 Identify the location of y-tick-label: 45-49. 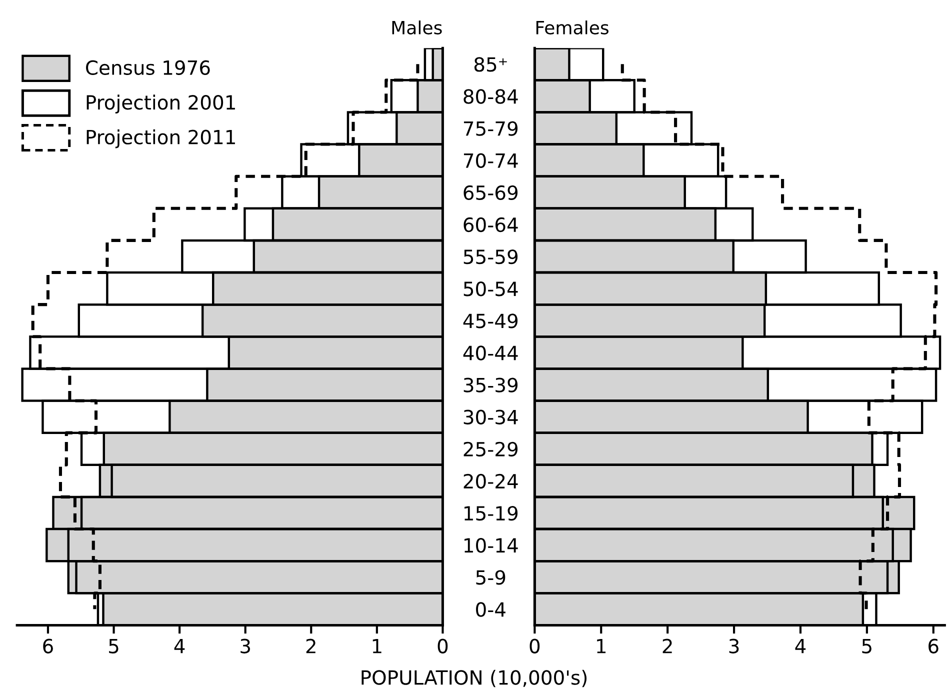
(490, 321).